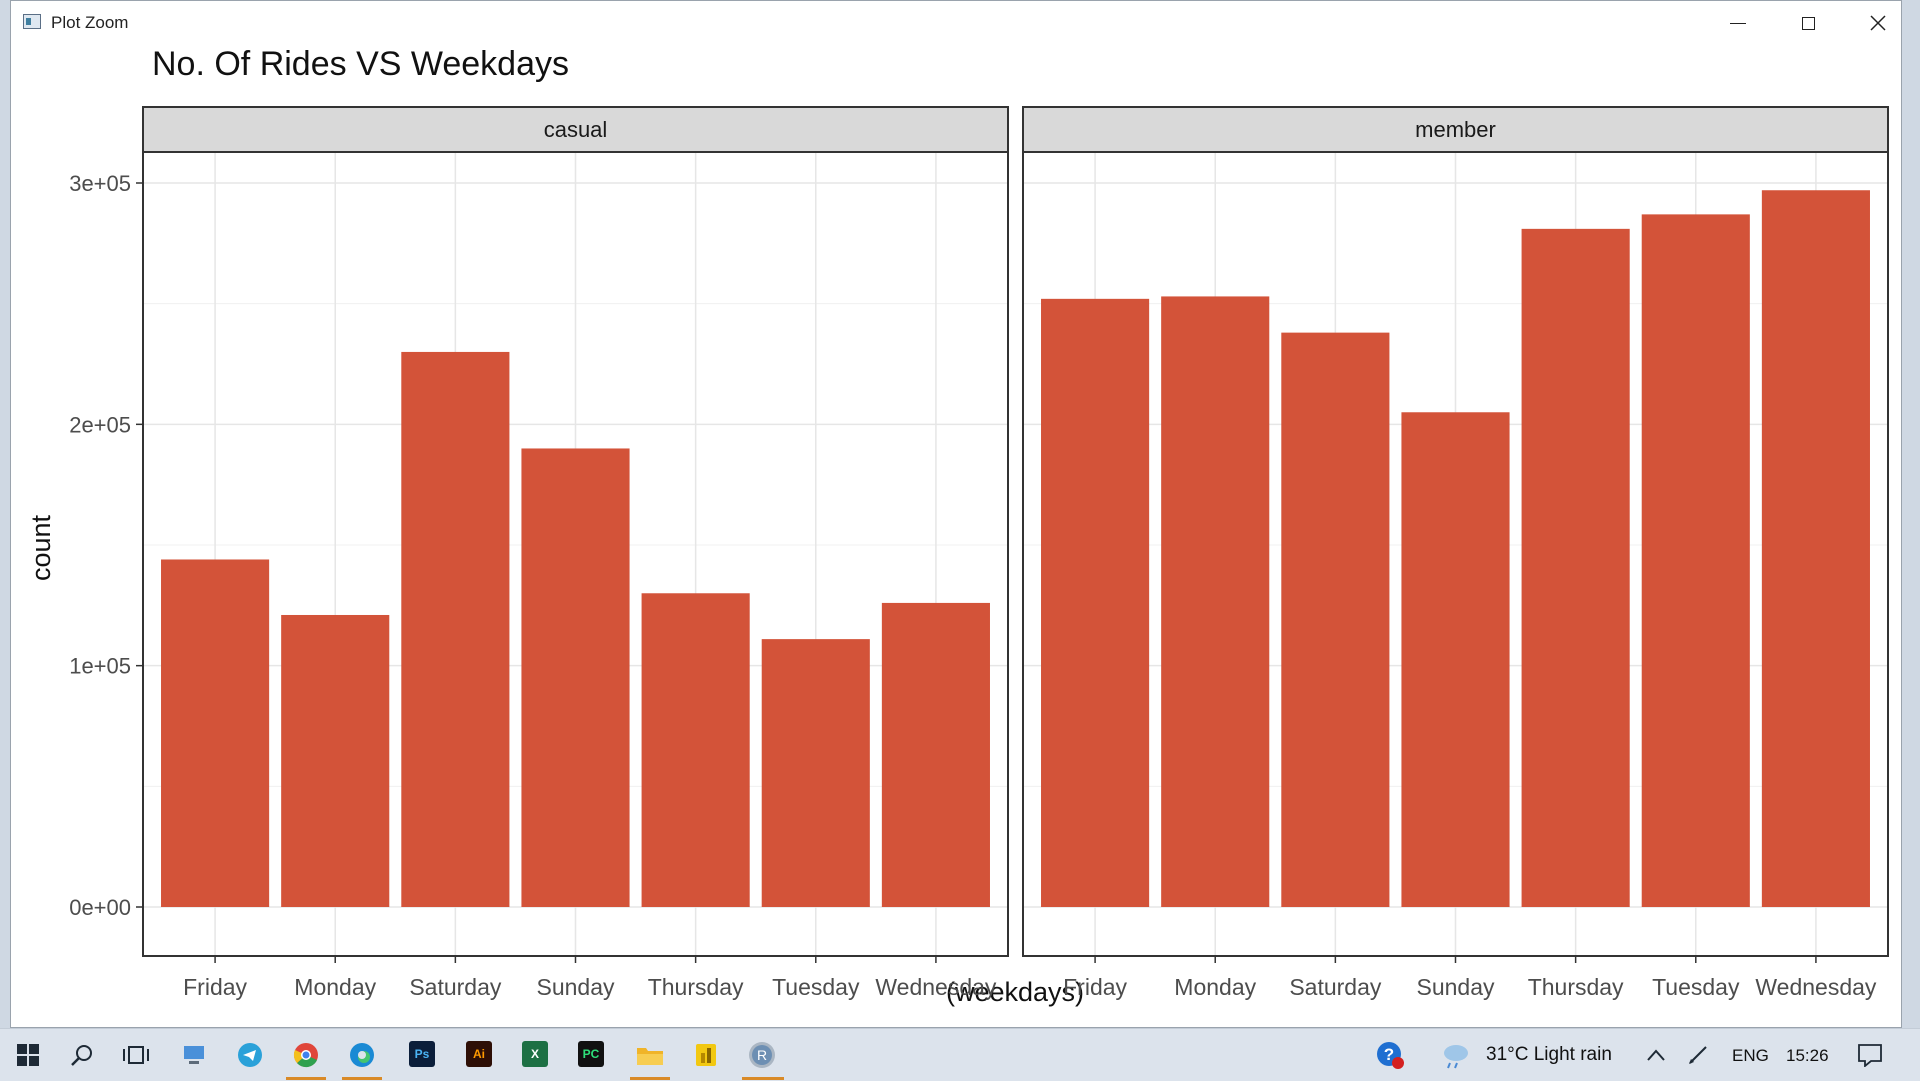 The width and height of the screenshot is (1920, 1081). Describe the element at coordinates (1698, 1055) in the screenshot. I see `pen-icon` at that location.